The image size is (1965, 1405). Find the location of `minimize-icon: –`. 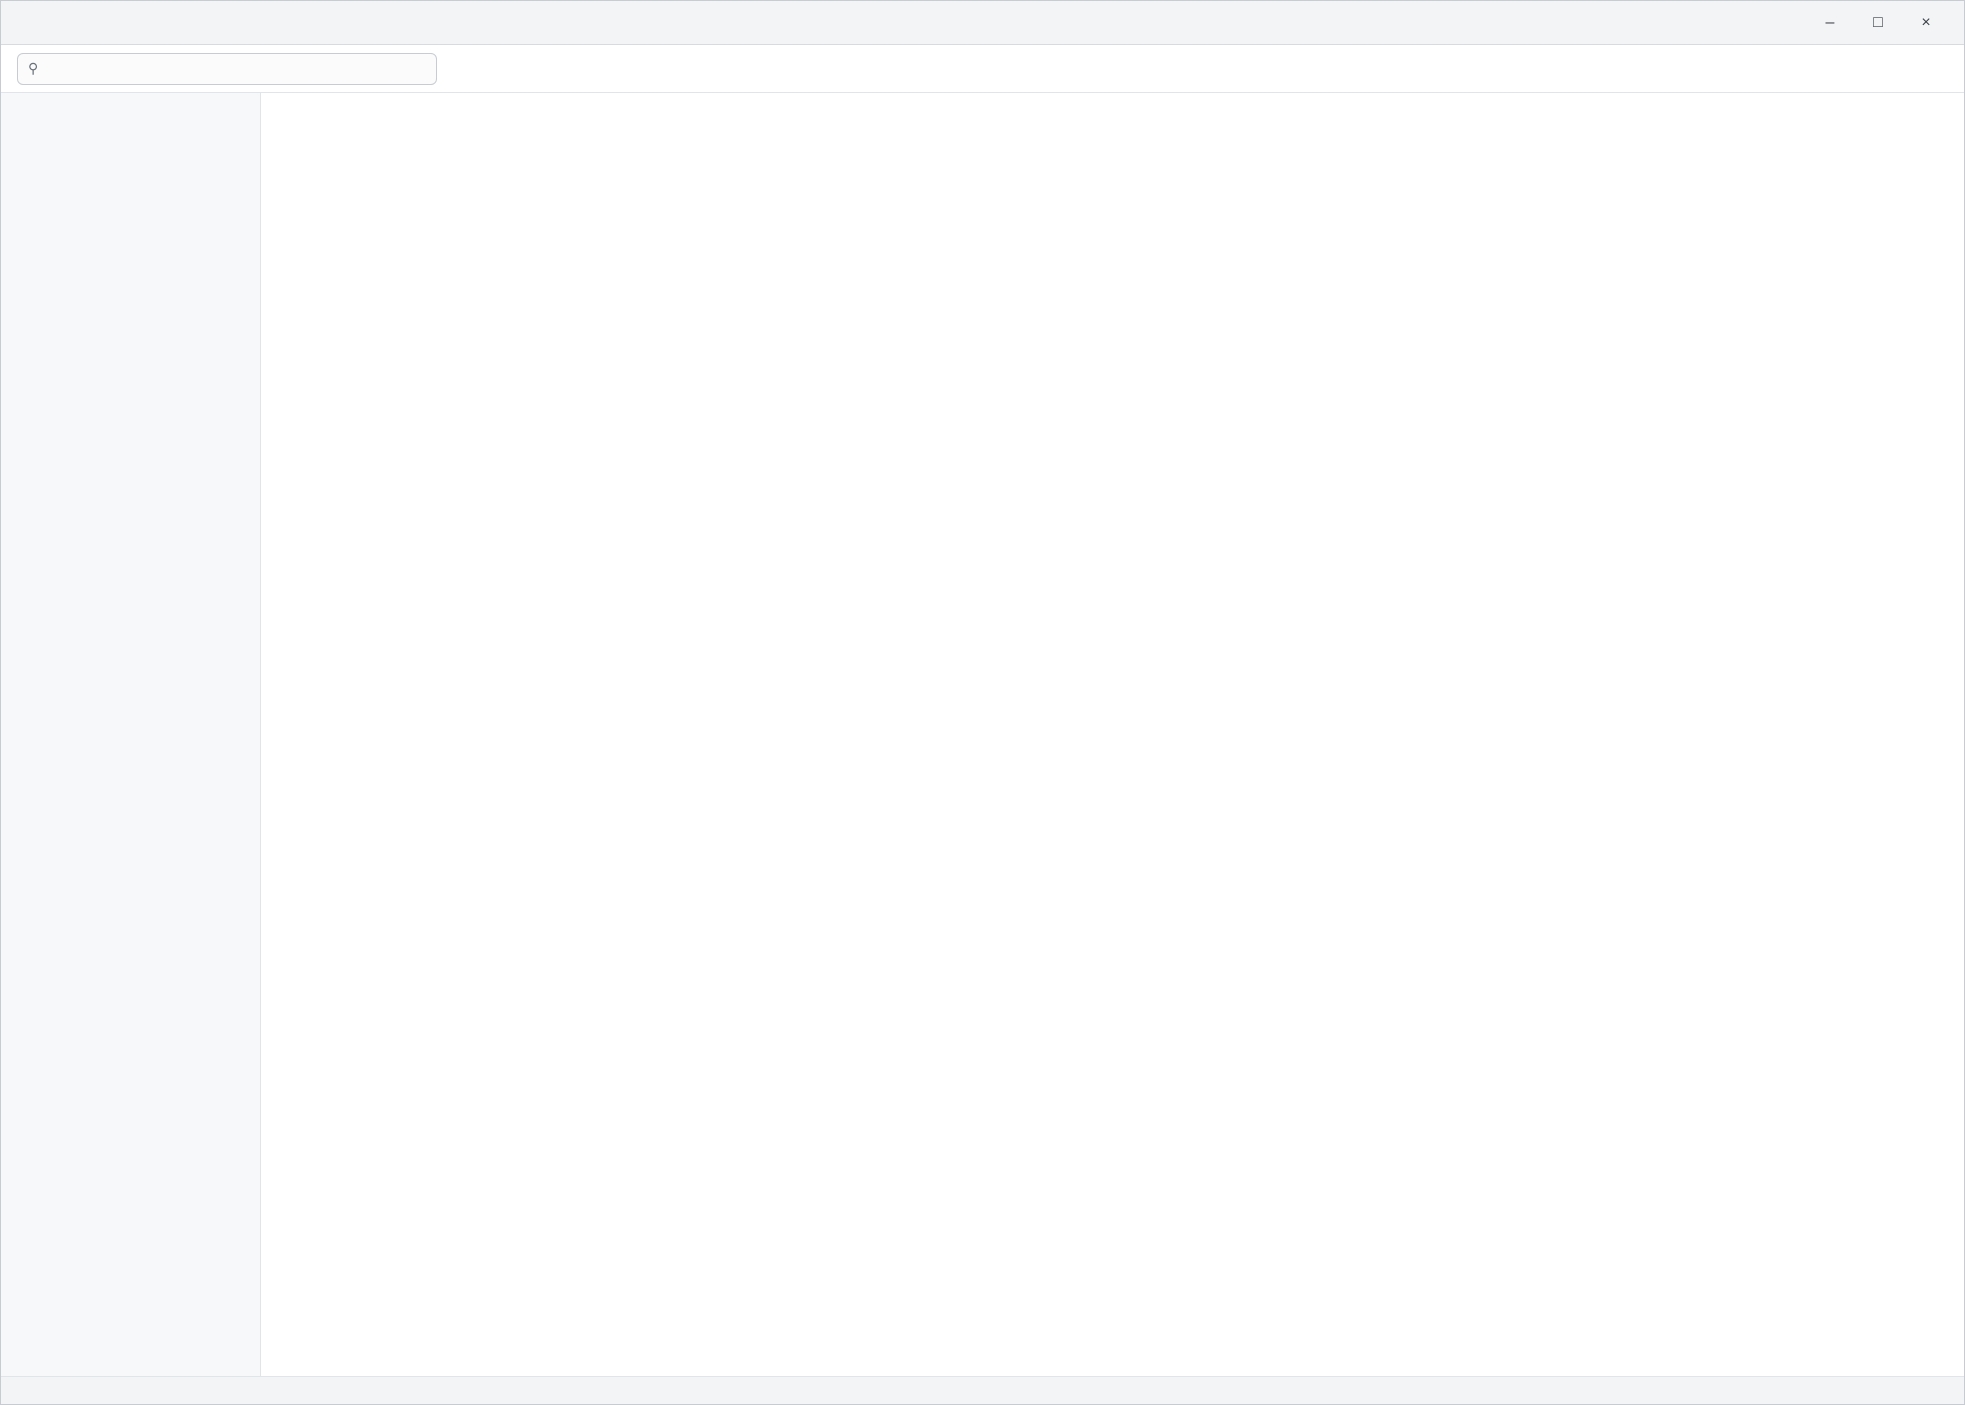

minimize-icon: – is located at coordinates (1830, 22).